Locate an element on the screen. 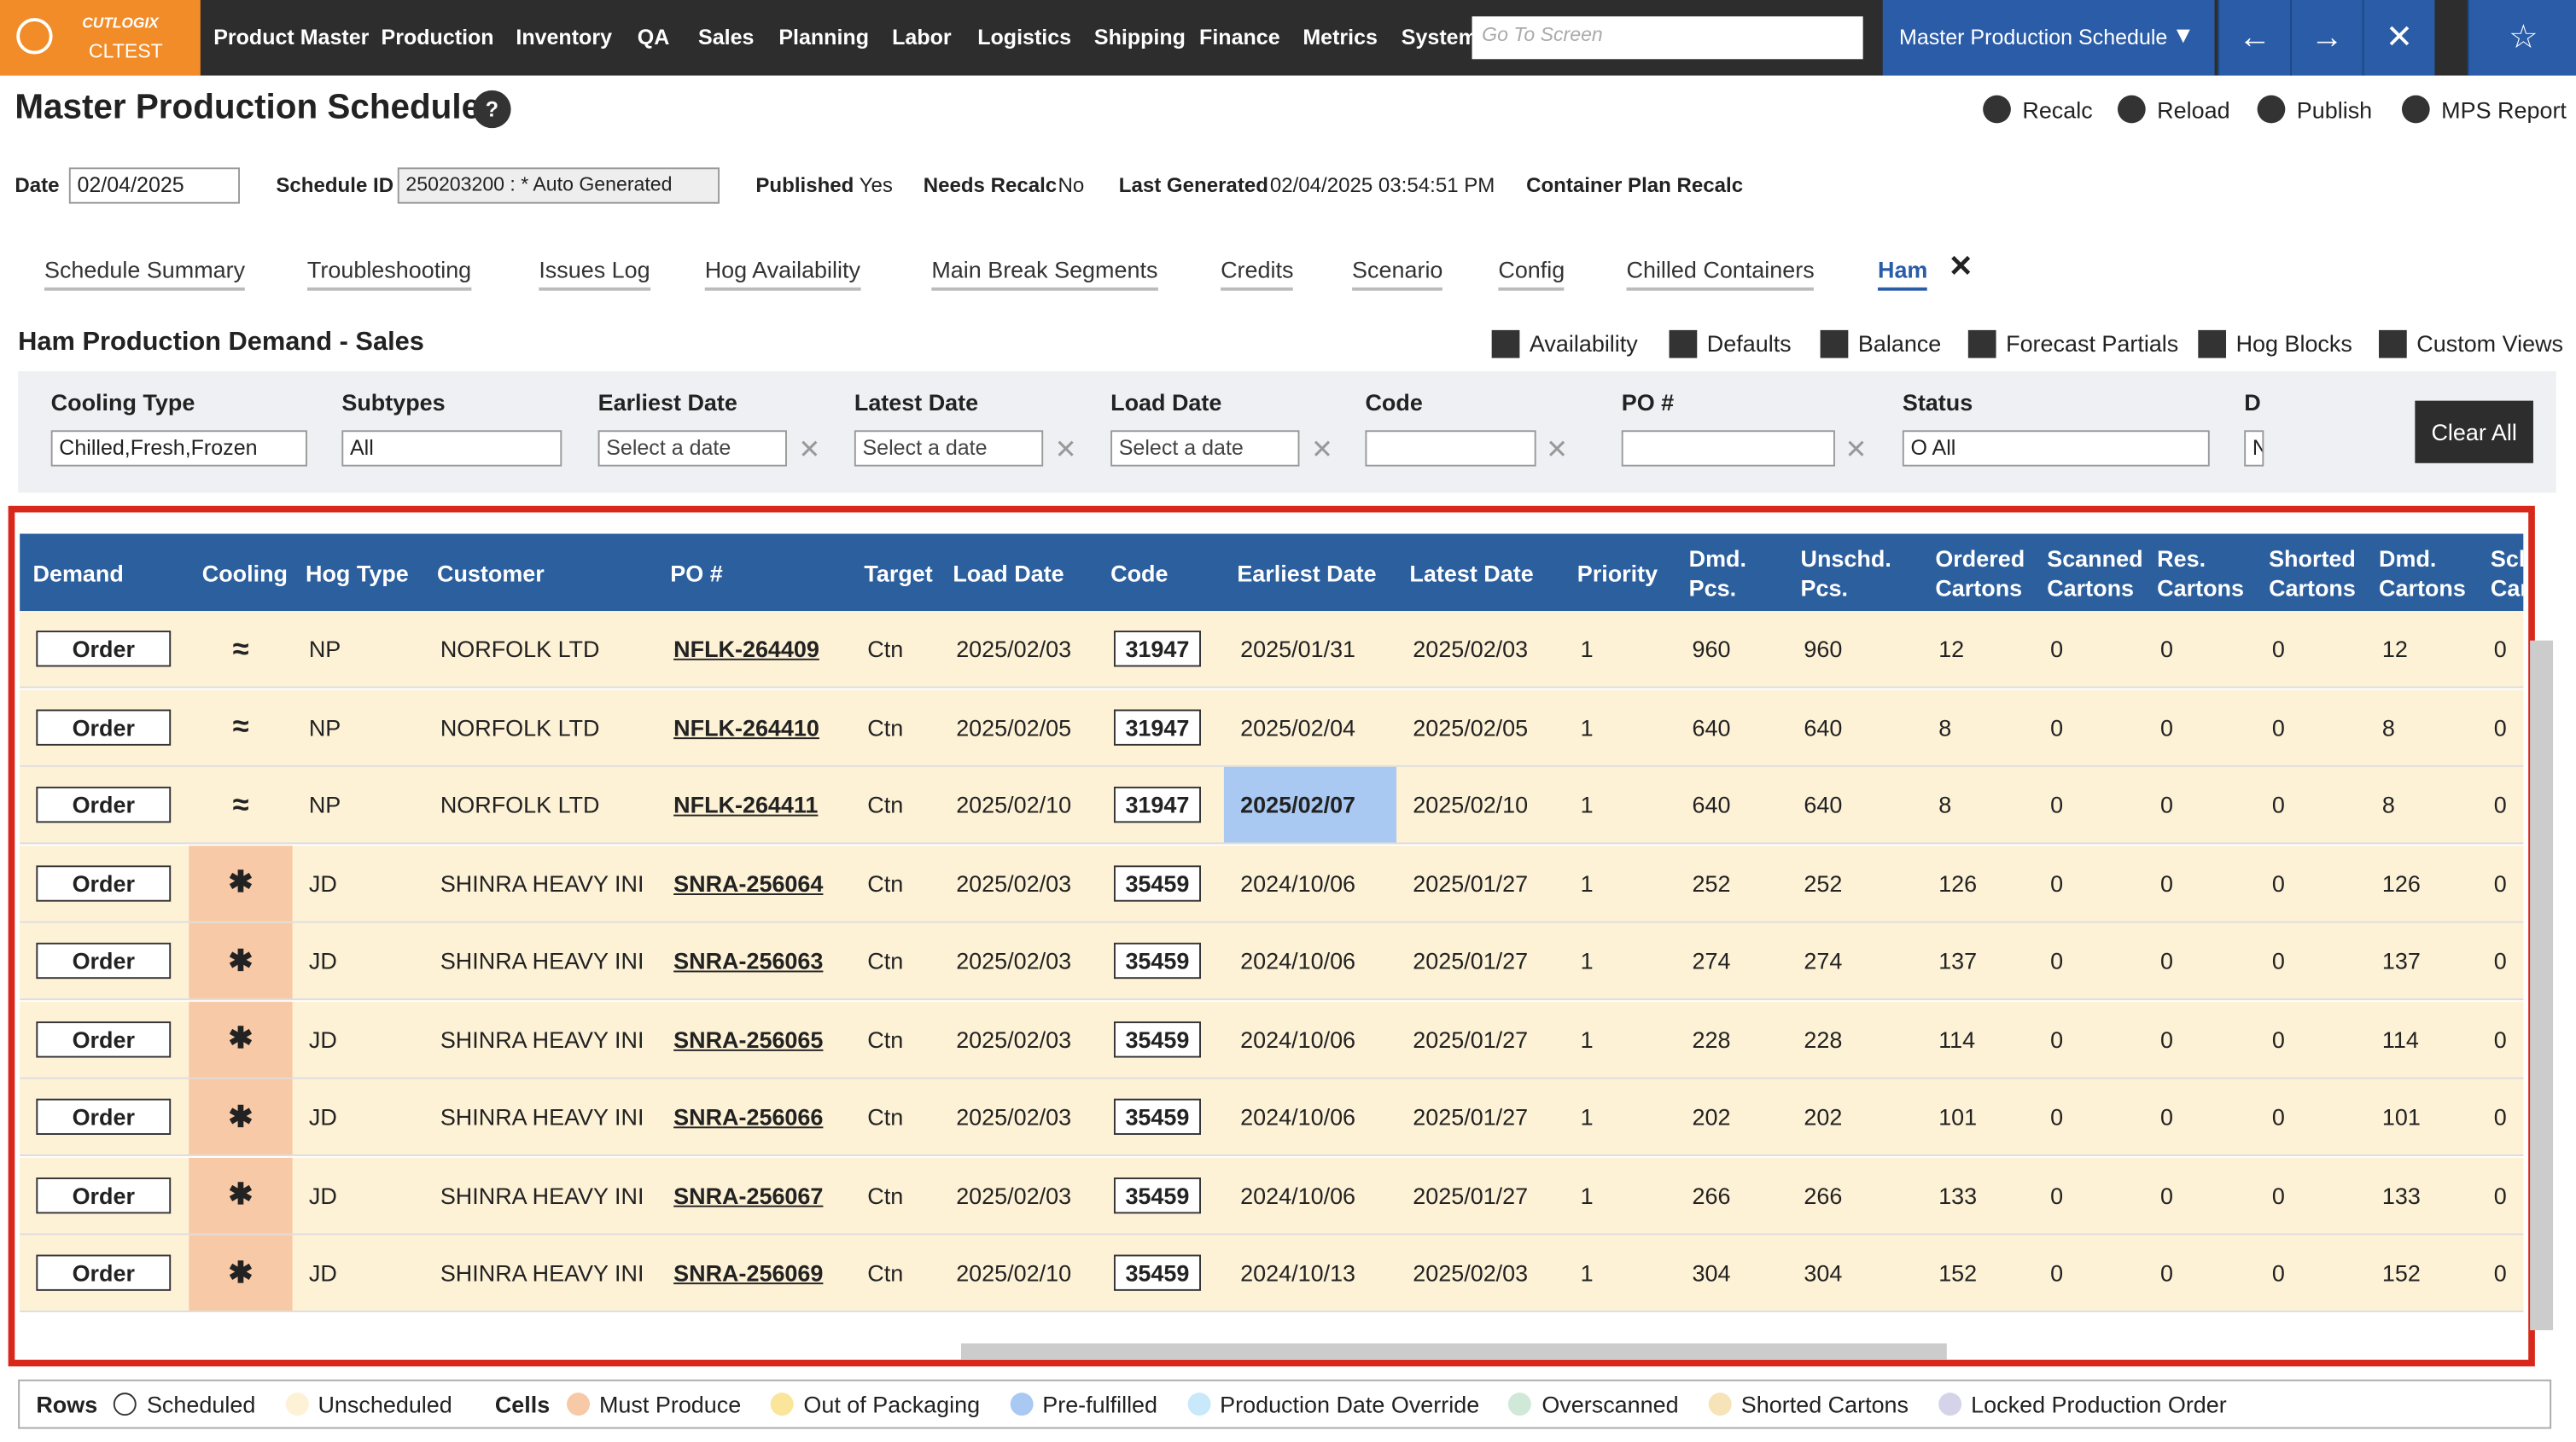 The image size is (2576, 1442). tool-button: Forecast Partials is located at coordinates (2092, 343).